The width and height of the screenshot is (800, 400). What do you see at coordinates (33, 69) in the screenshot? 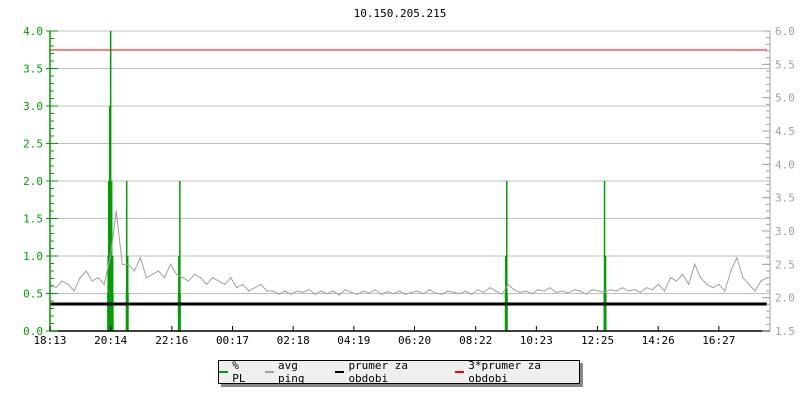
I see `left-tick-label: 3.5` at bounding box center [33, 69].